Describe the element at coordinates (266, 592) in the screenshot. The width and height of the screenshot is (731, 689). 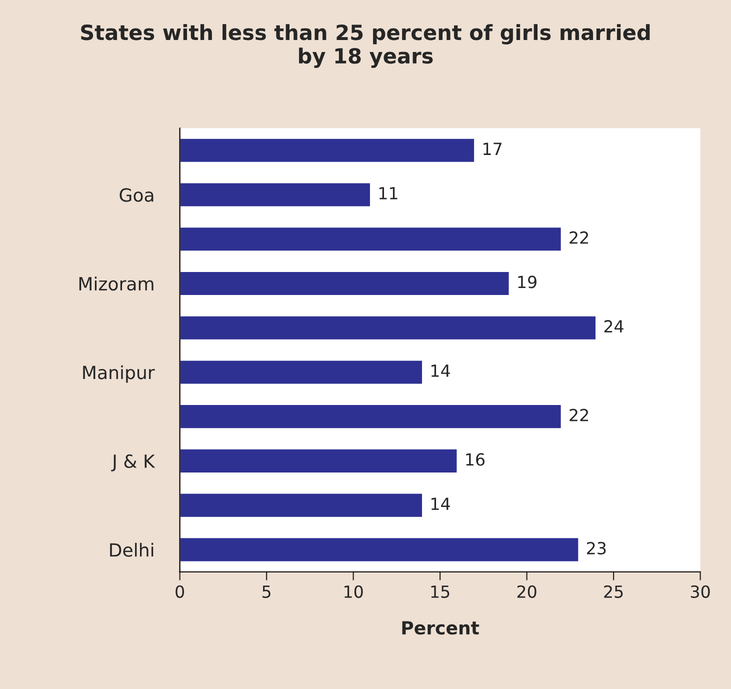
I see `x-tick-label: 5` at that location.